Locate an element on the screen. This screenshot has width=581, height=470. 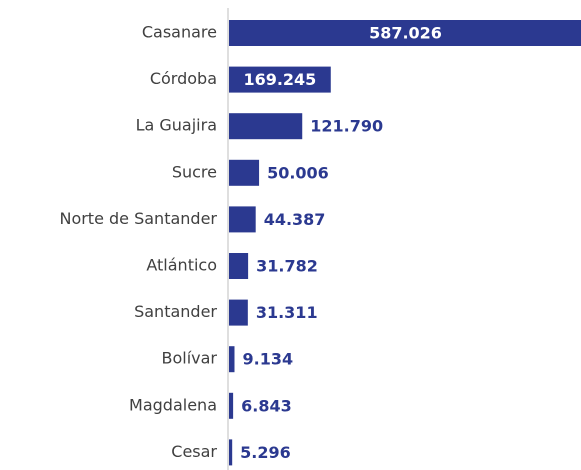
value-label: 50.006 is located at coordinates (298, 172).